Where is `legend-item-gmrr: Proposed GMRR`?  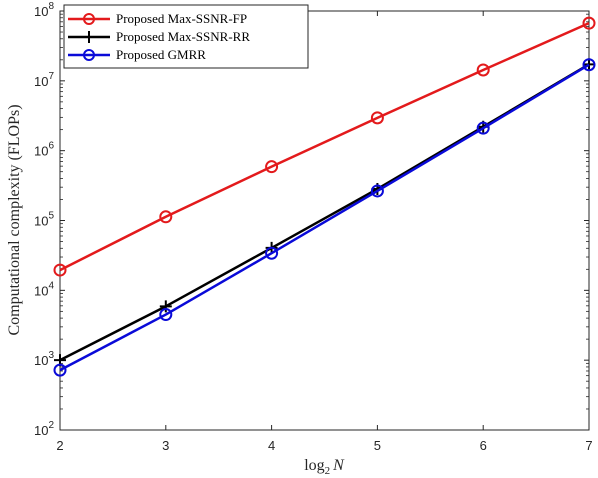
legend-item-gmrr: Proposed GMRR is located at coordinates (137, 54).